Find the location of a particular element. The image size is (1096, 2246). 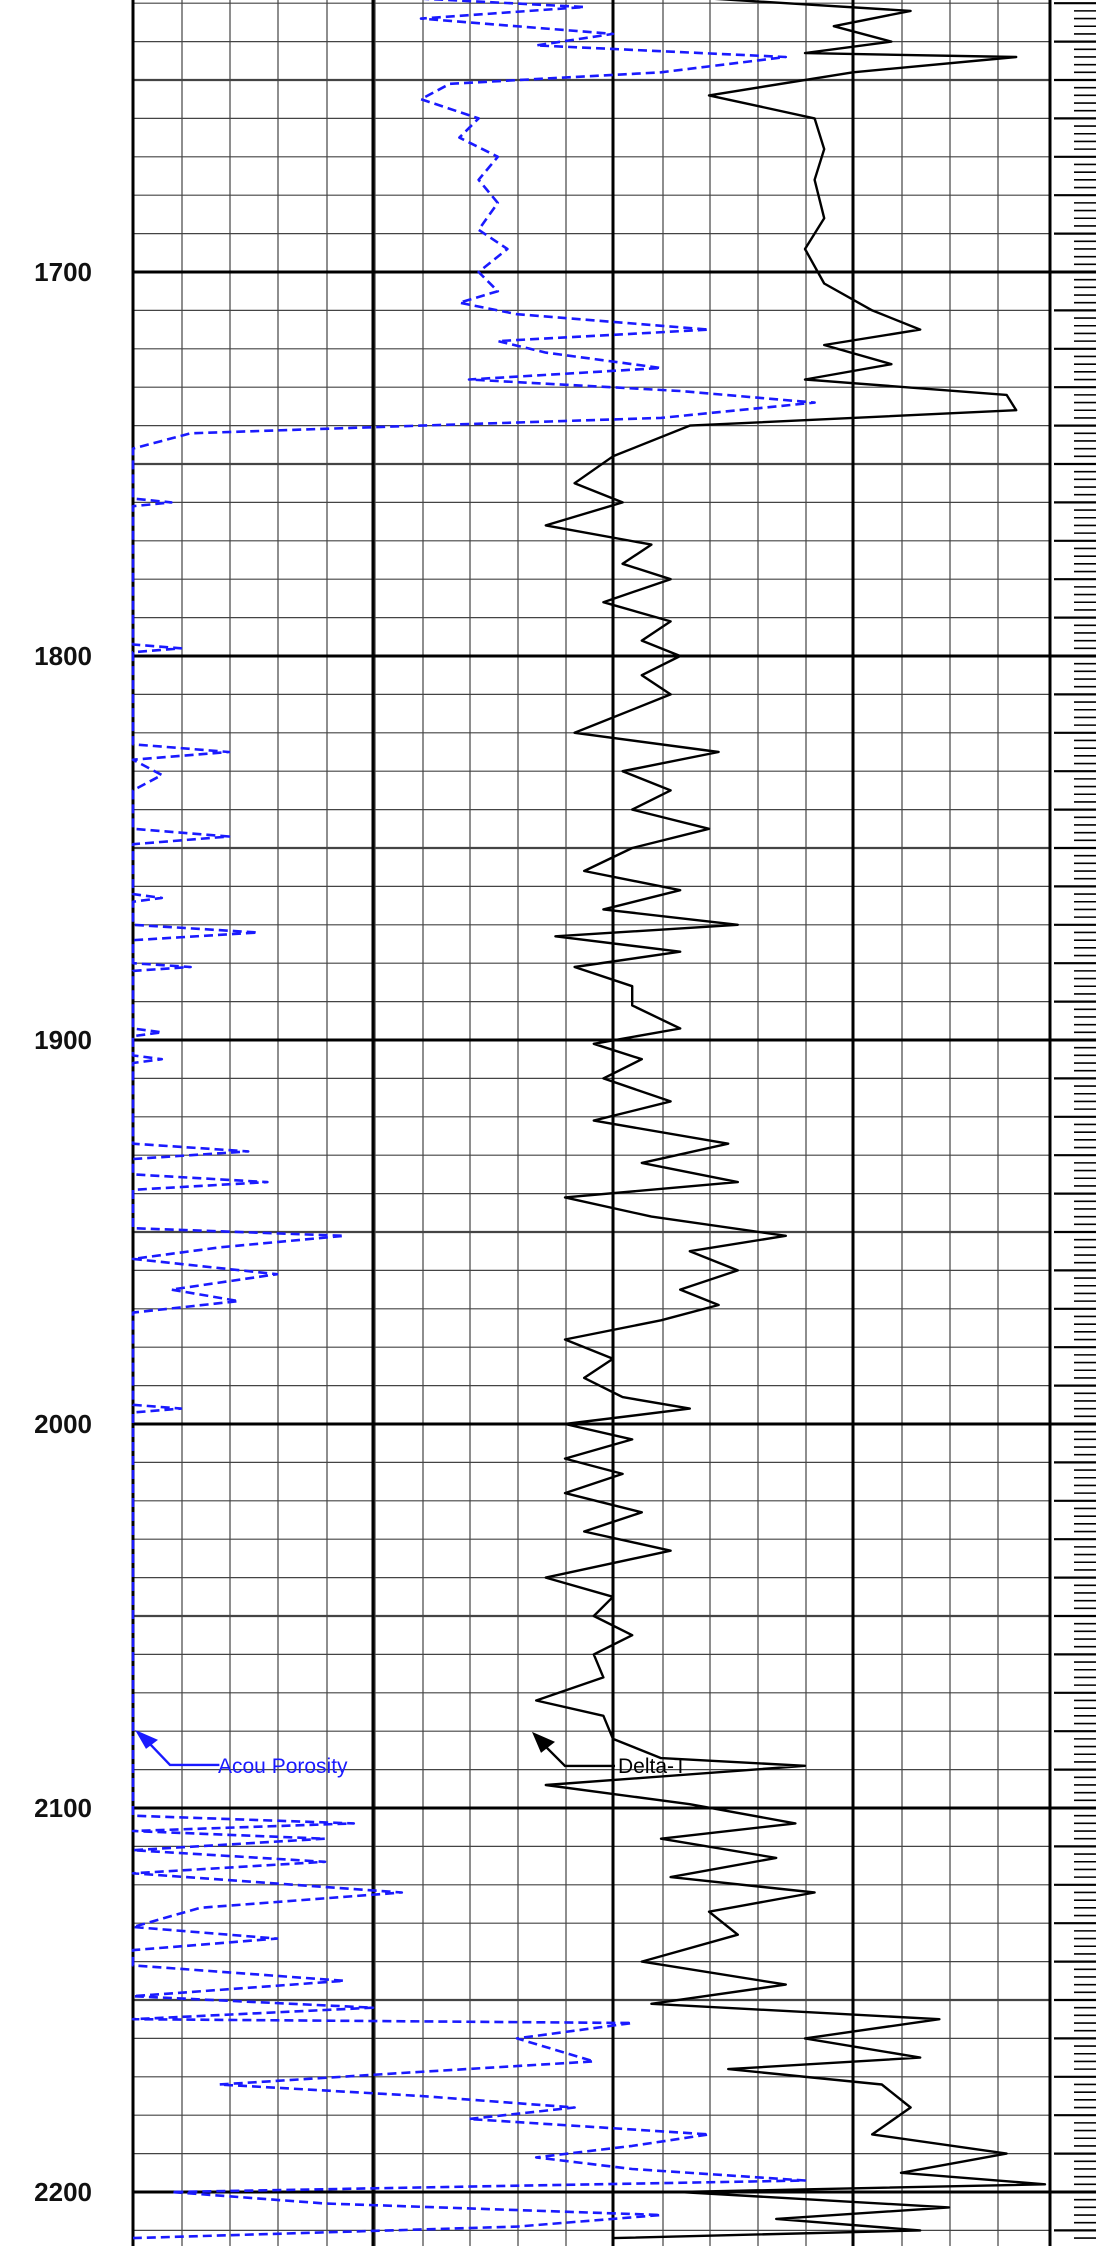

depth-ticks is located at coordinates (1075, 1120).